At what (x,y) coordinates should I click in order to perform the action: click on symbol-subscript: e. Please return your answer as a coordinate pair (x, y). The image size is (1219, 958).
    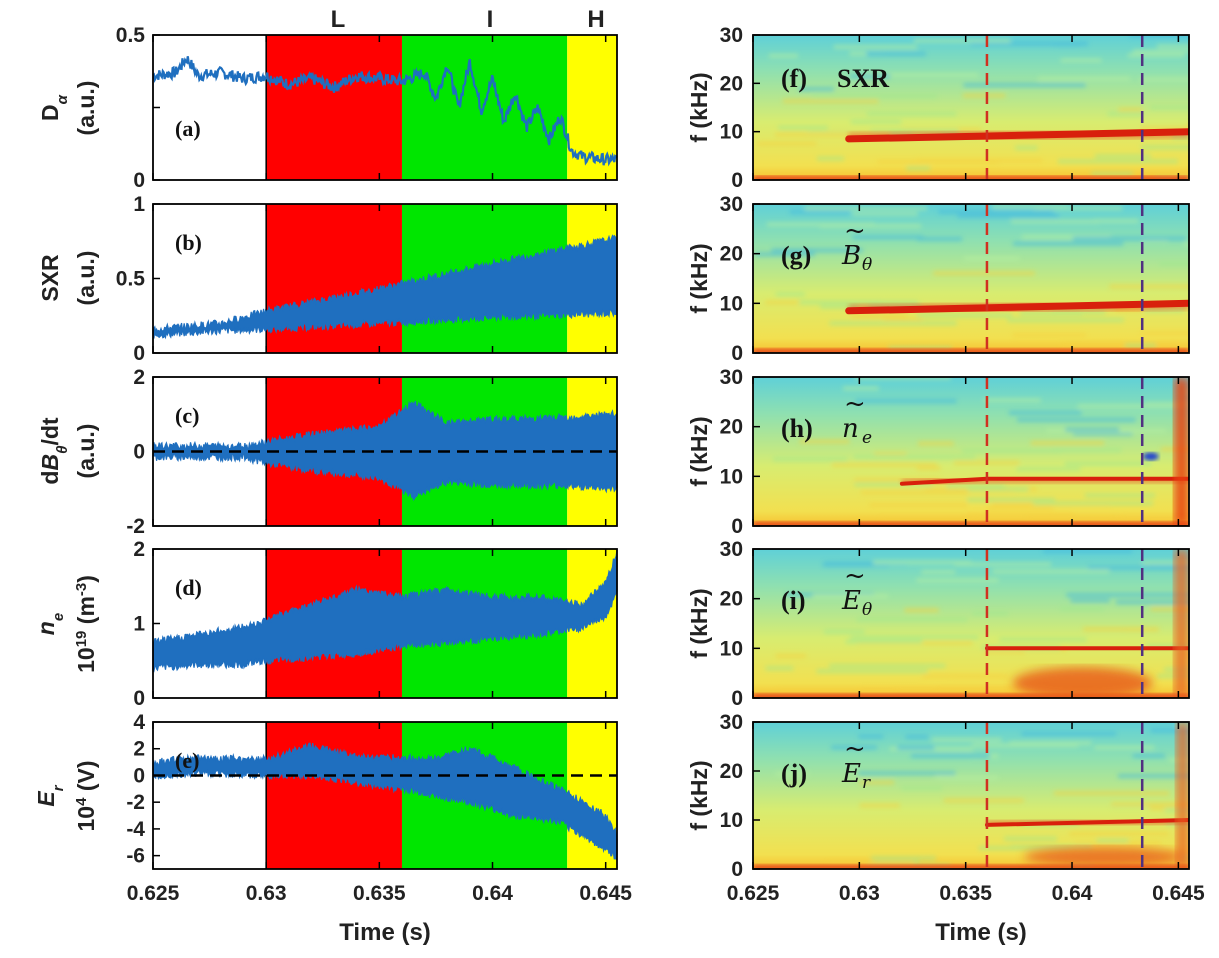
    Looking at the image, I should click on (867, 438).